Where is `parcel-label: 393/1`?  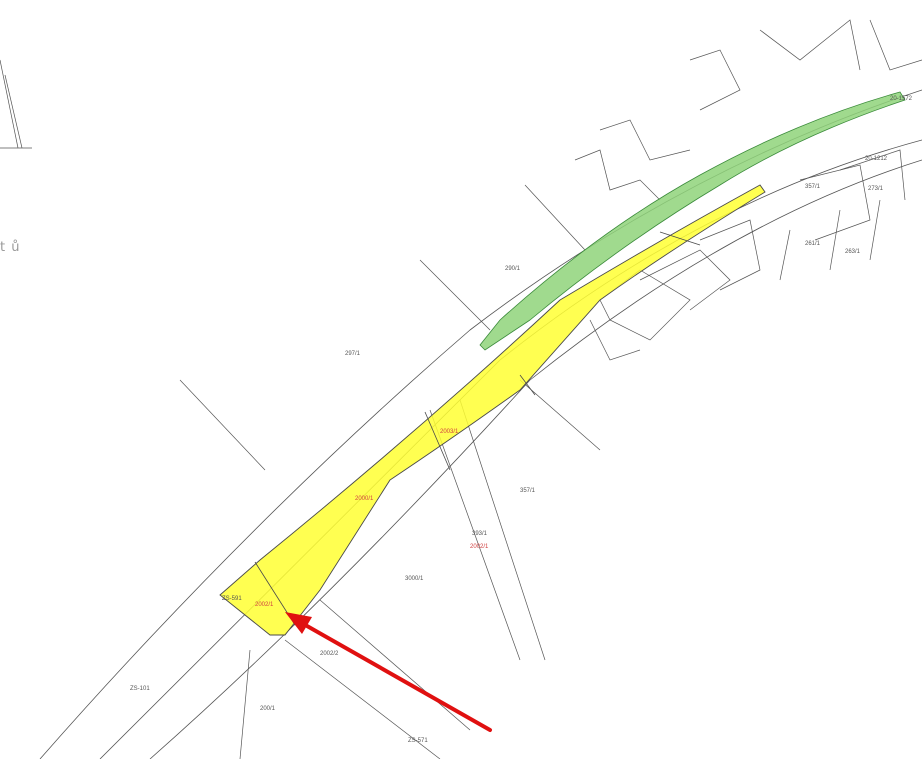 parcel-label: 393/1 is located at coordinates (480, 534).